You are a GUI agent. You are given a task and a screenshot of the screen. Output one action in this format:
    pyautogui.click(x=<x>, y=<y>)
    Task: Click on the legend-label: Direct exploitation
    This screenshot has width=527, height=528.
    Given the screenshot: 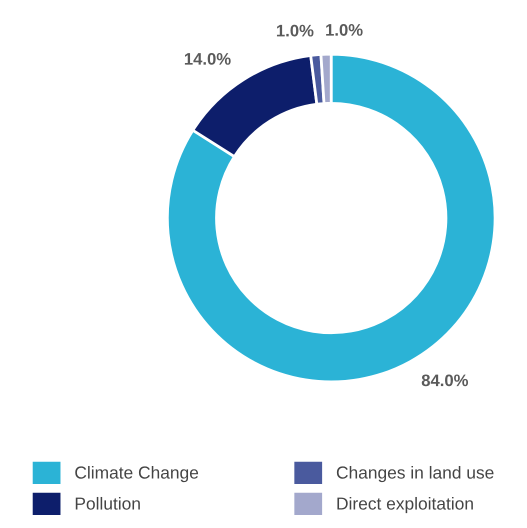 What is the action you would take?
    pyautogui.click(x=405, y=505)
    